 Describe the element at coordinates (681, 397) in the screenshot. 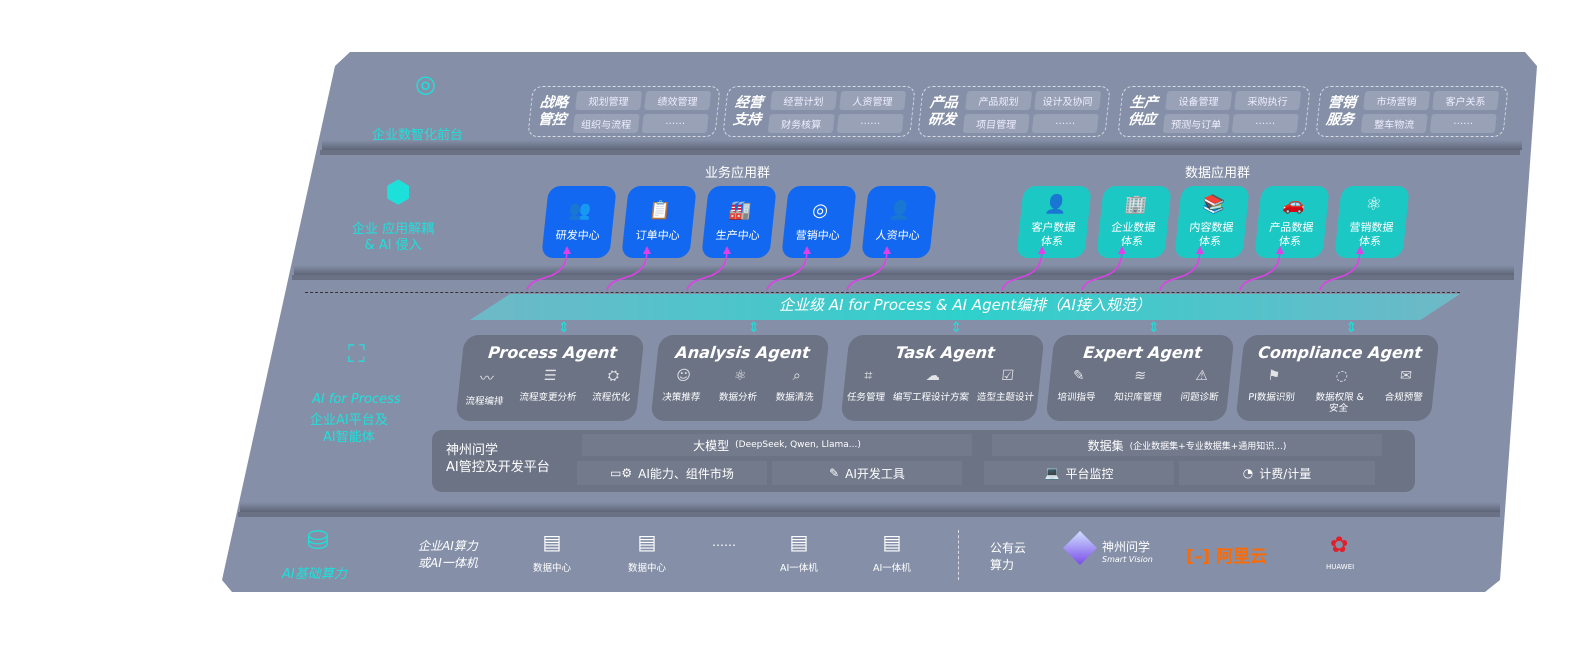

I see `capability-label: 决策推荐` at that location.